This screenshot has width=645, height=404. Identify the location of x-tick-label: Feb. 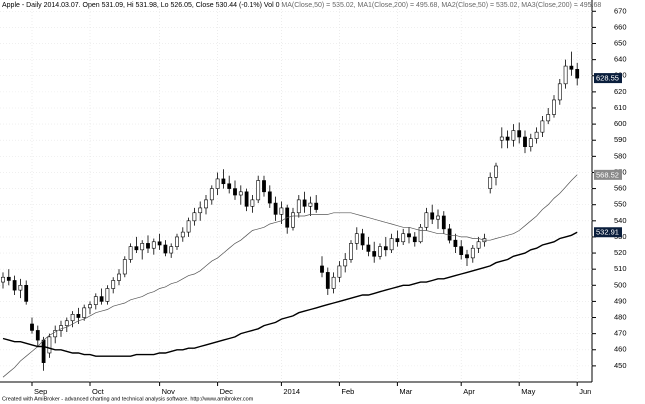
(347, 391).